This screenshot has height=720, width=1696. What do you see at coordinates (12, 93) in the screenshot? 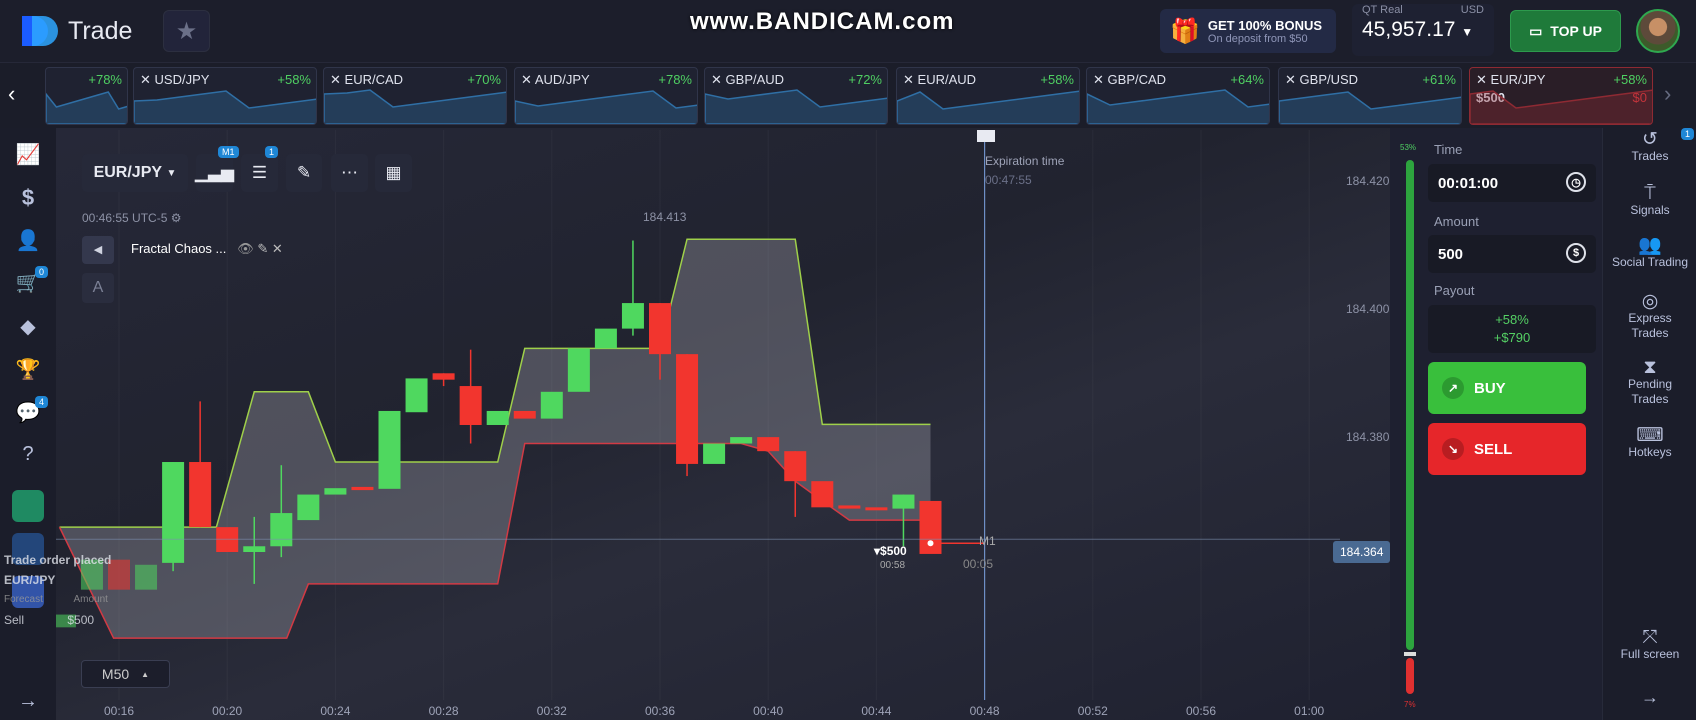
I see `chevron-left-icon: ‹` at bounding box center [12, 93].